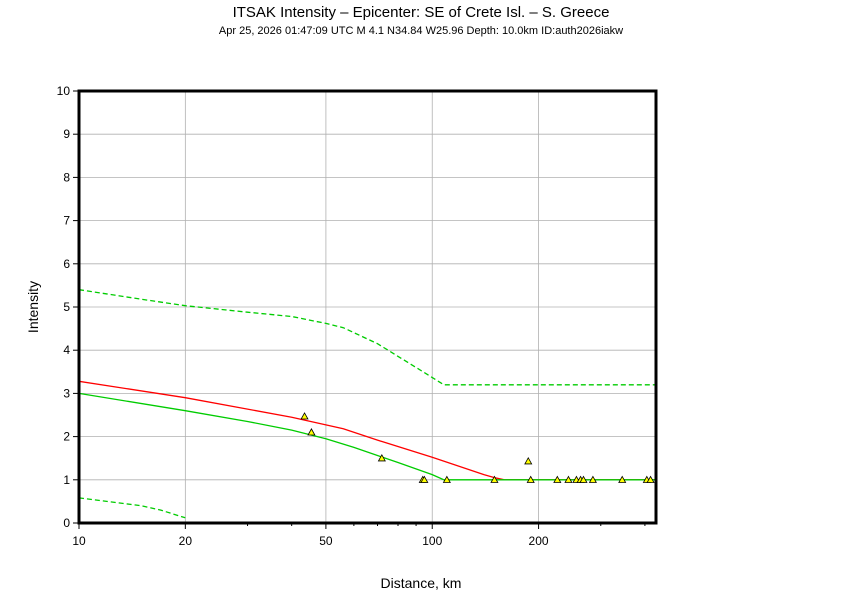 The image size is (842, 595). What do you see at coordinates (66, 134) in the screenshot?
I see `y-tick-label: 9` at bounding box center [66, 134].